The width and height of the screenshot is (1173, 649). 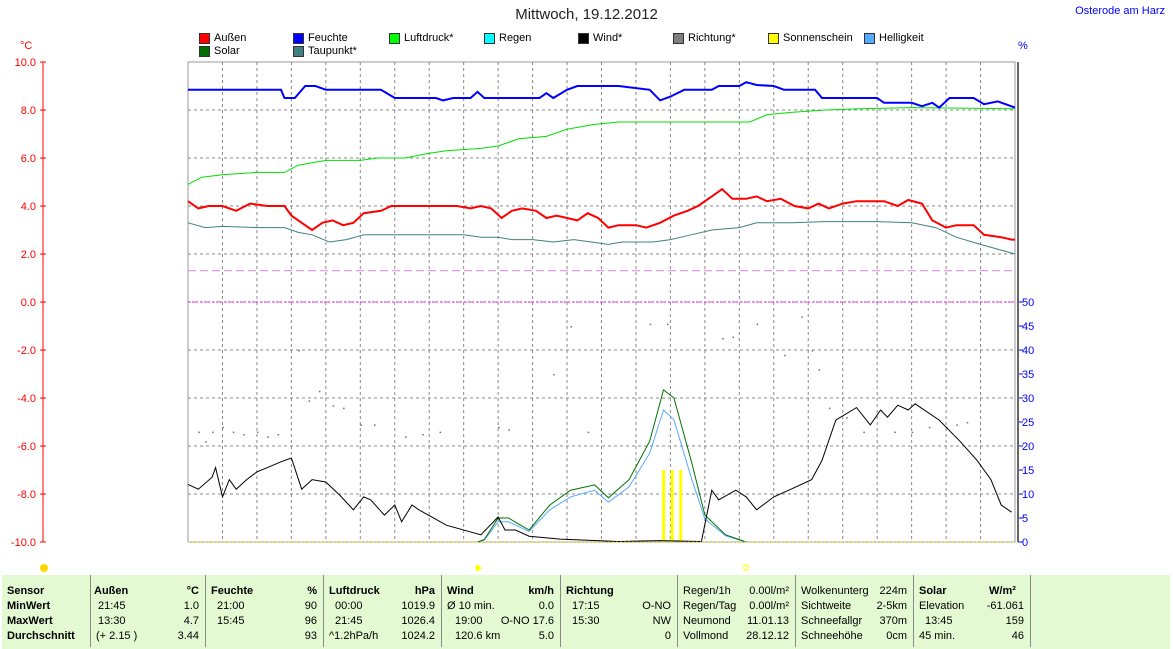 I want to click on right-tick-label: 35, so click(x=1028, y=375).